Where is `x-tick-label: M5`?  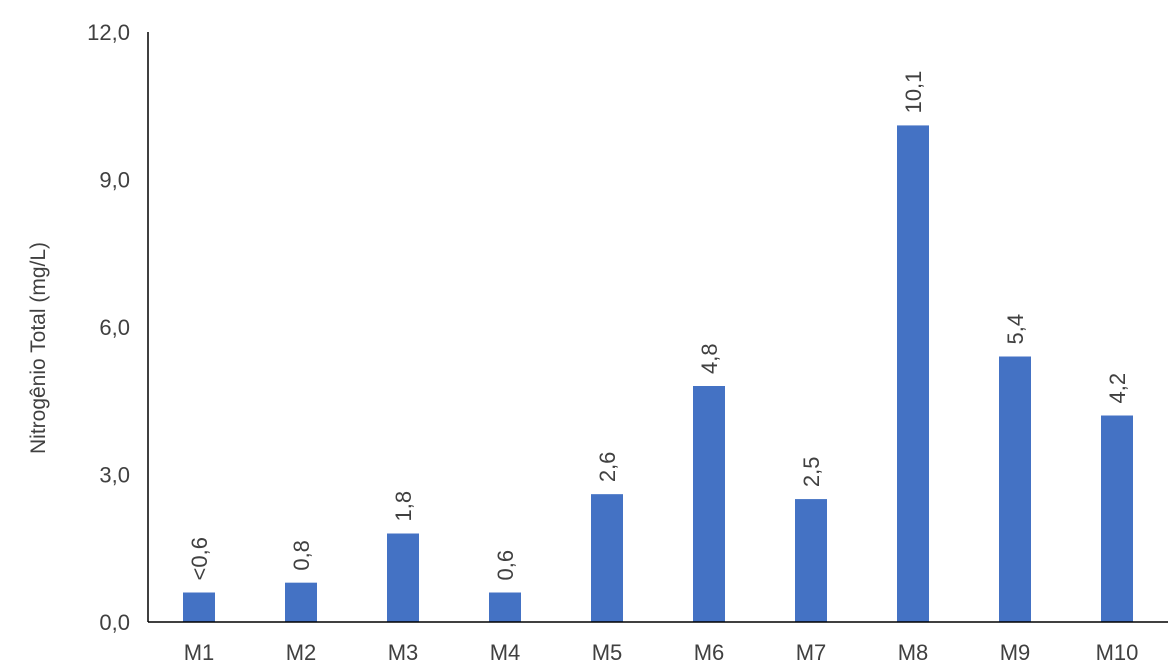 x-tick-label: M5 is located at coordinates (607, 652).